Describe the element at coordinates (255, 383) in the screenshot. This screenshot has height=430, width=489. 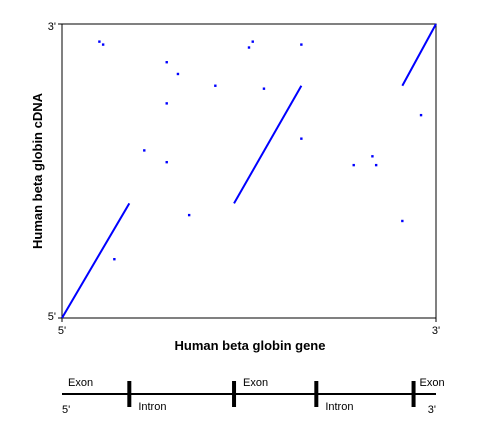
I see `exon-label-3: Exon` at that location.